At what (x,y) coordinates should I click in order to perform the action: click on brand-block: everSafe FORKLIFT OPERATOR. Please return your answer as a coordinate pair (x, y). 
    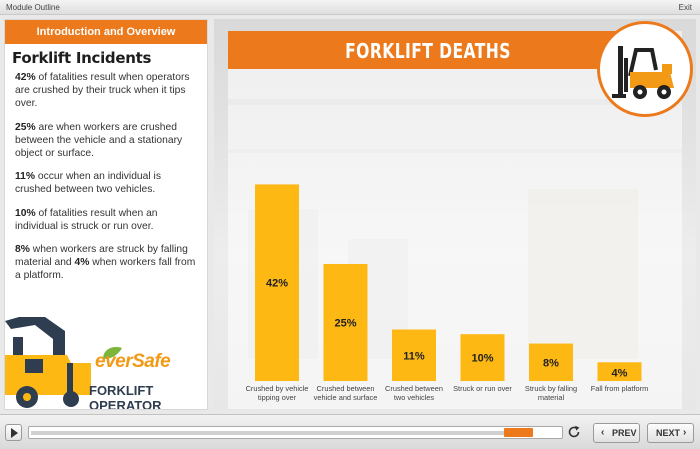
    Looking at the image, I should click on (106, 363).